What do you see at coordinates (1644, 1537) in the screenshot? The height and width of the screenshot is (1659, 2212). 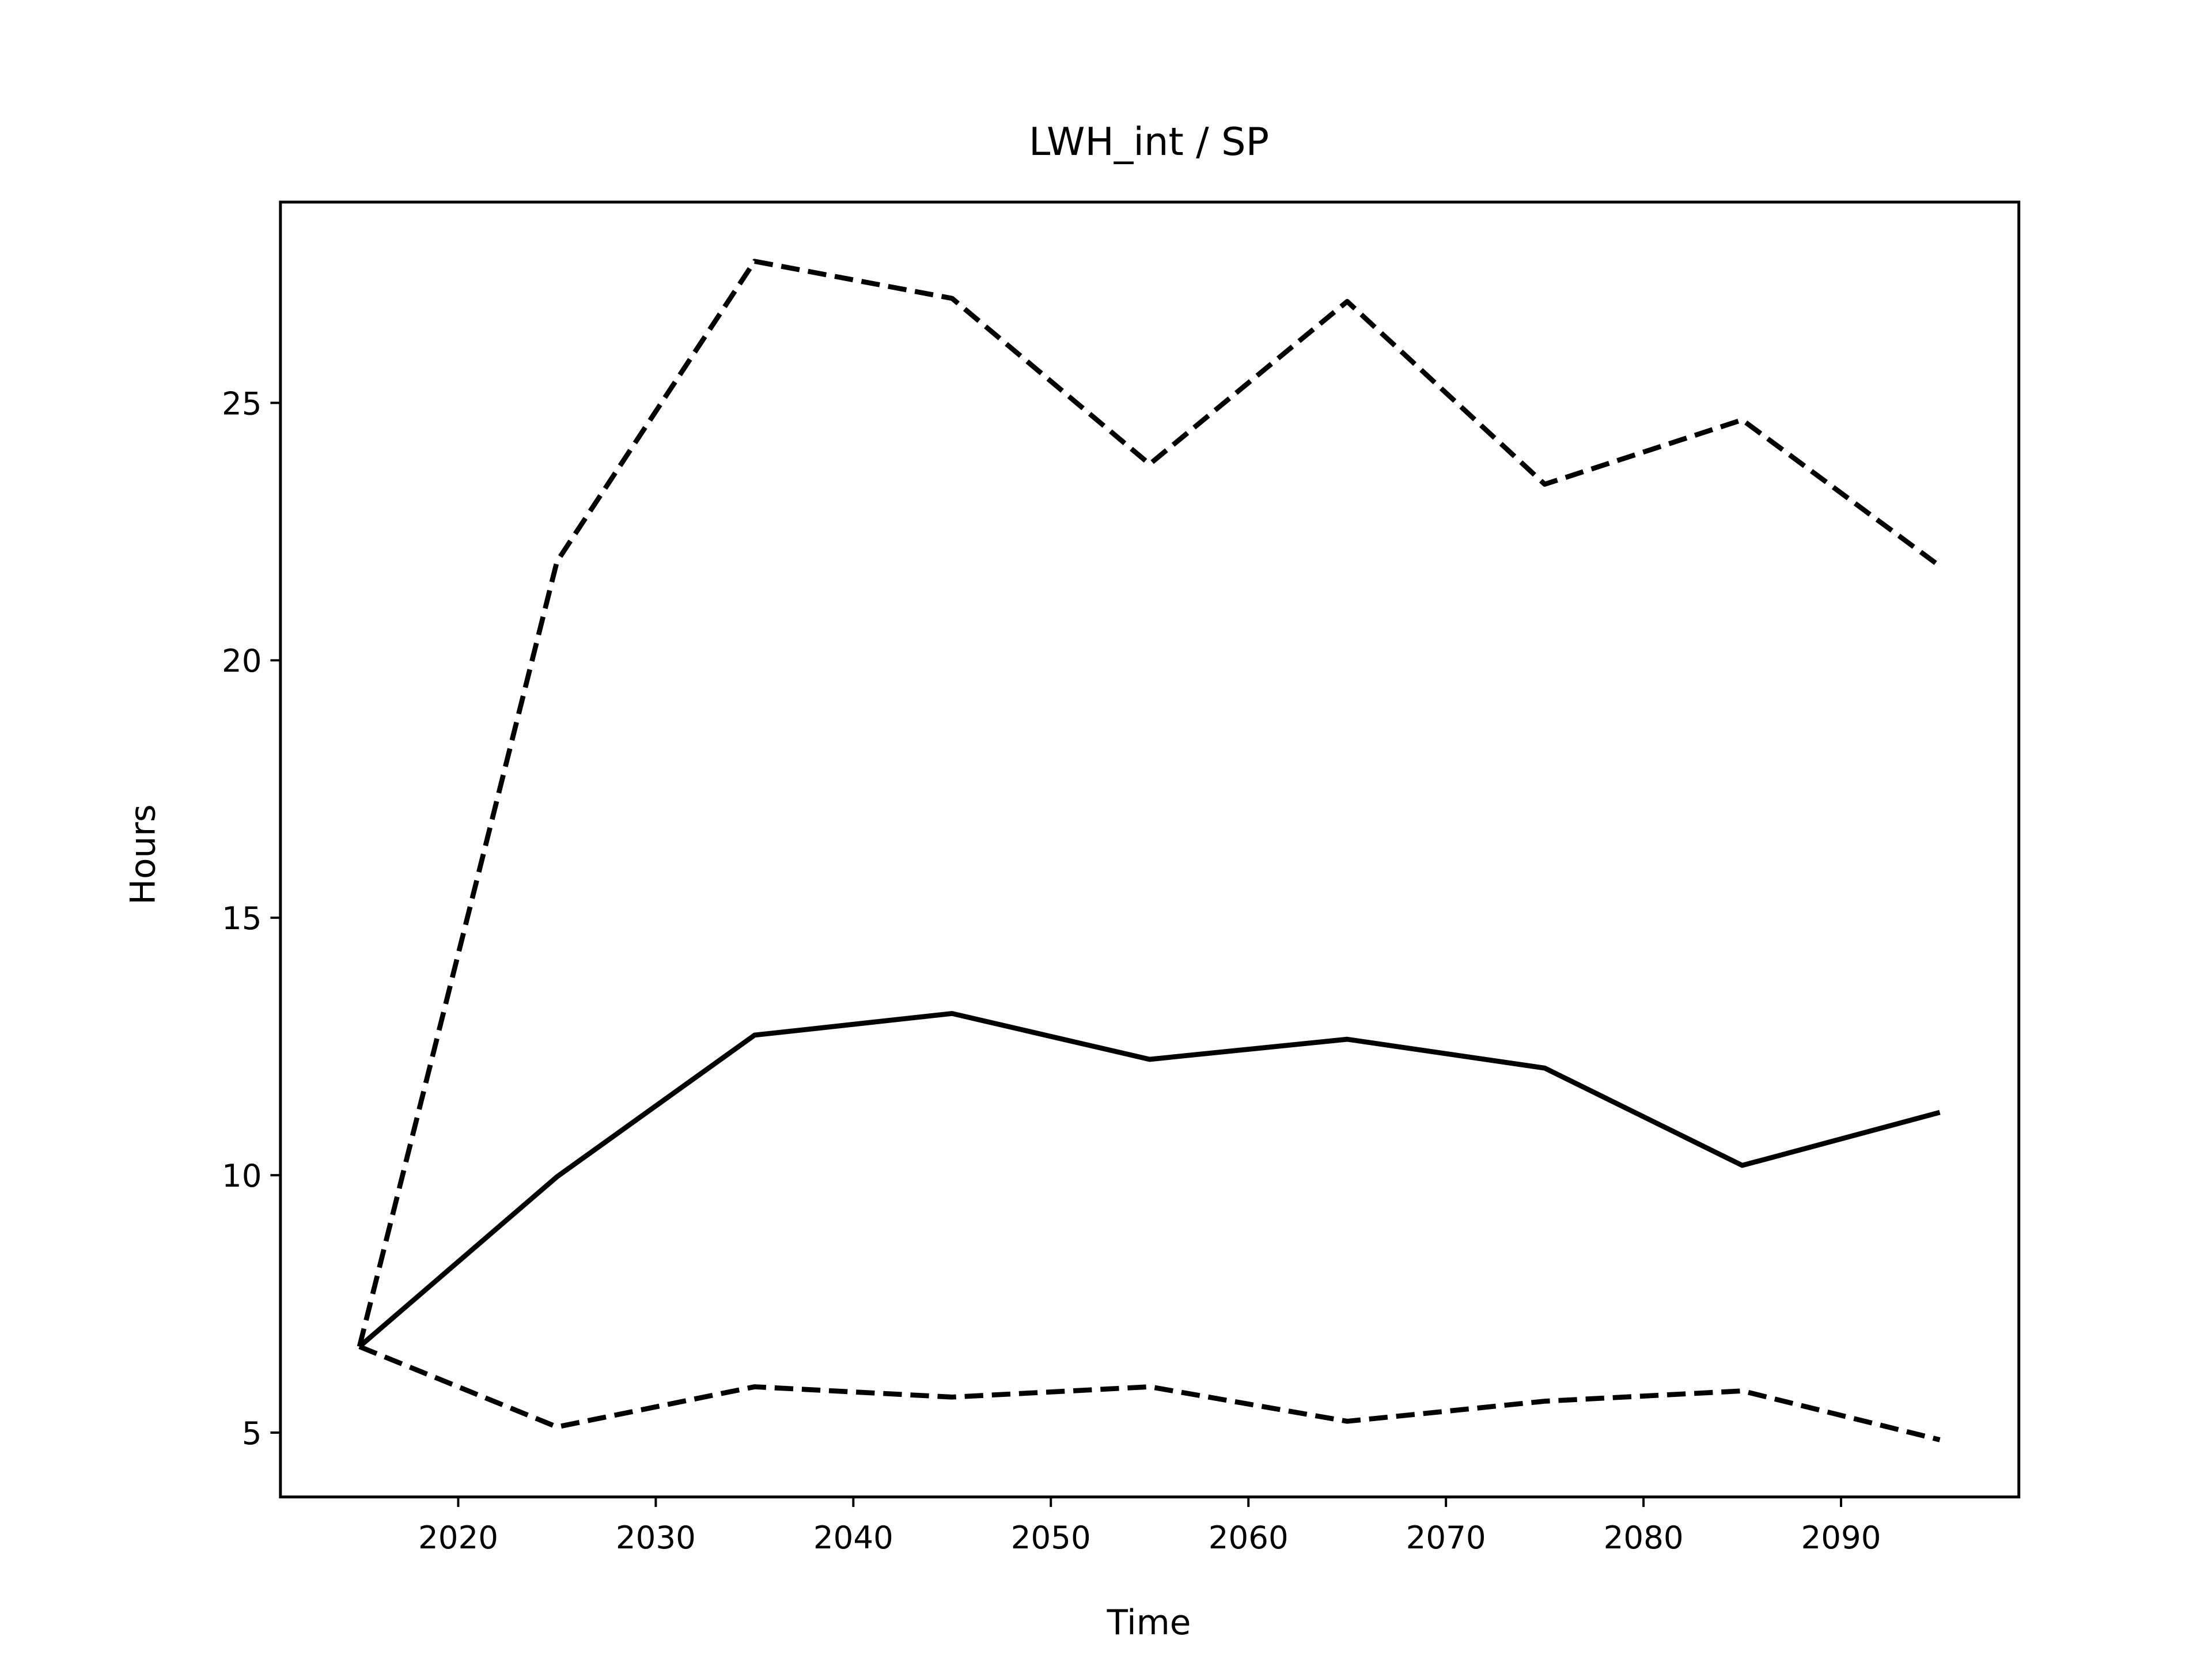 I see `x-tick-label: 2080` at bounding box center [1644, 1537].